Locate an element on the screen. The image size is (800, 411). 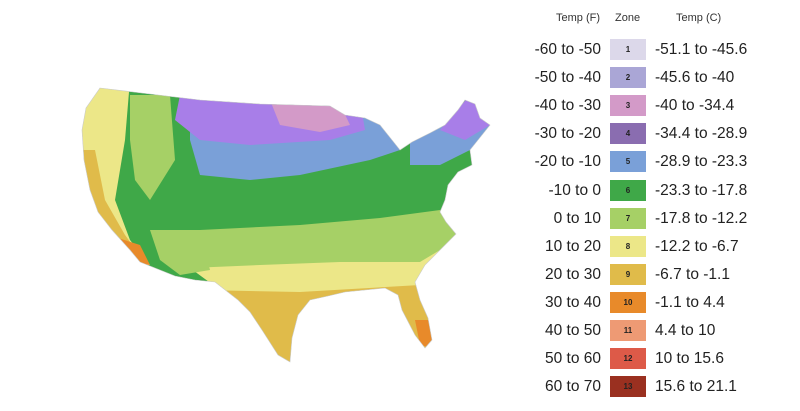
zone-swatch: 5 is located at coordinates (628, 162).